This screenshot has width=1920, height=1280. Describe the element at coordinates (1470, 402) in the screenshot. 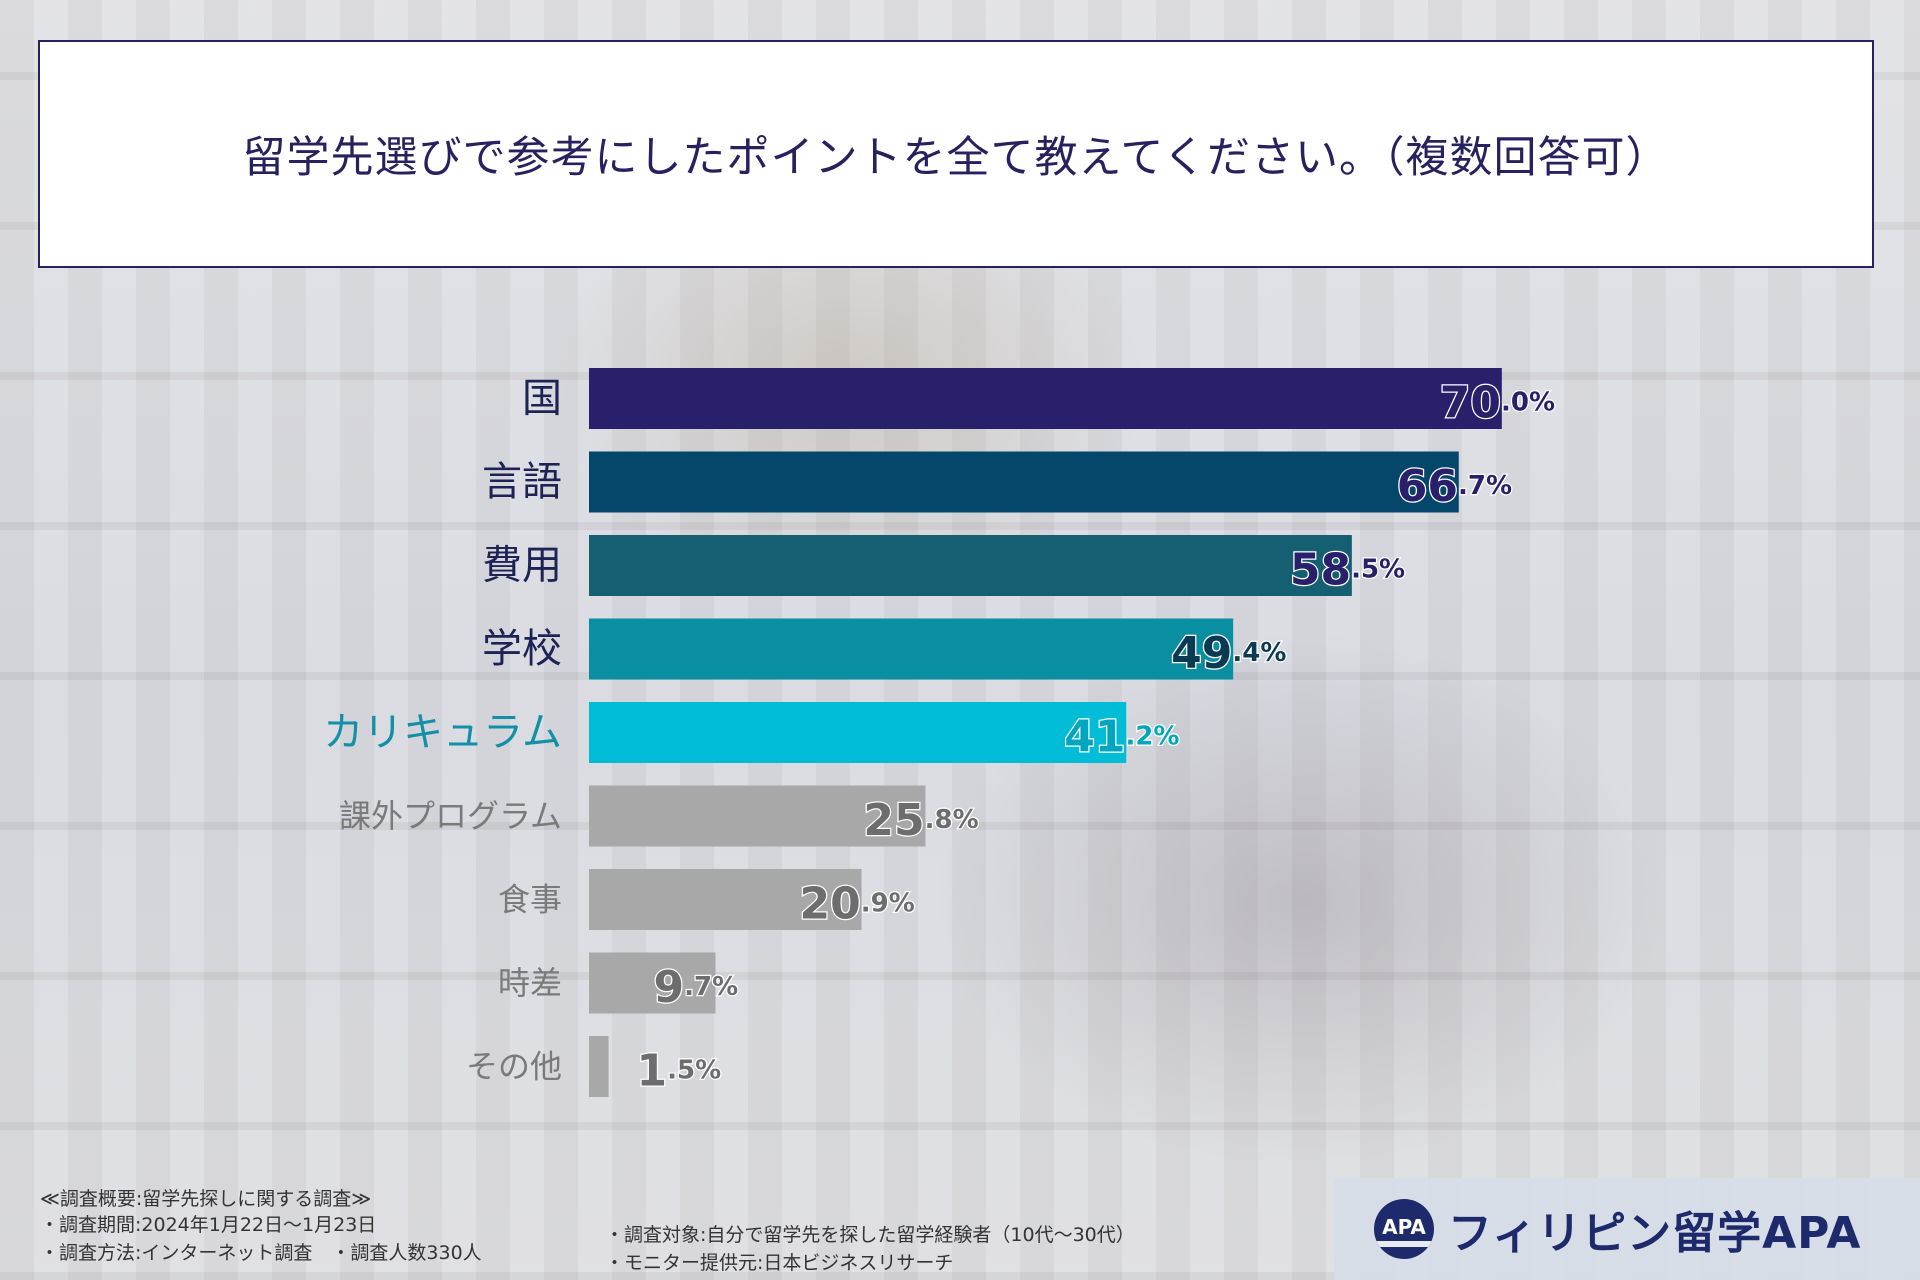

I see `value-int: 70` at that location.